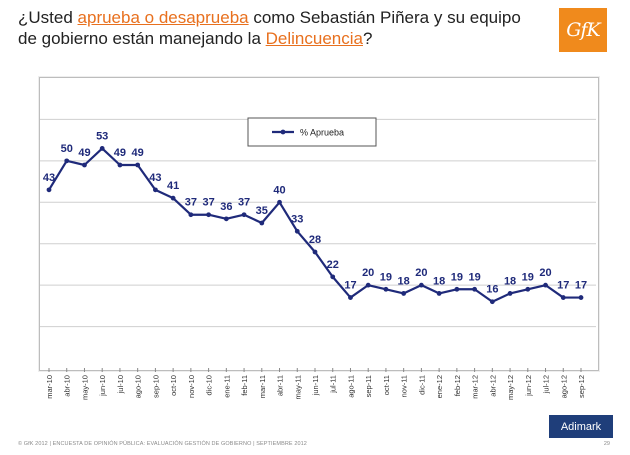  I want to click on x-tick-label: abr-10, so click(67, 386).